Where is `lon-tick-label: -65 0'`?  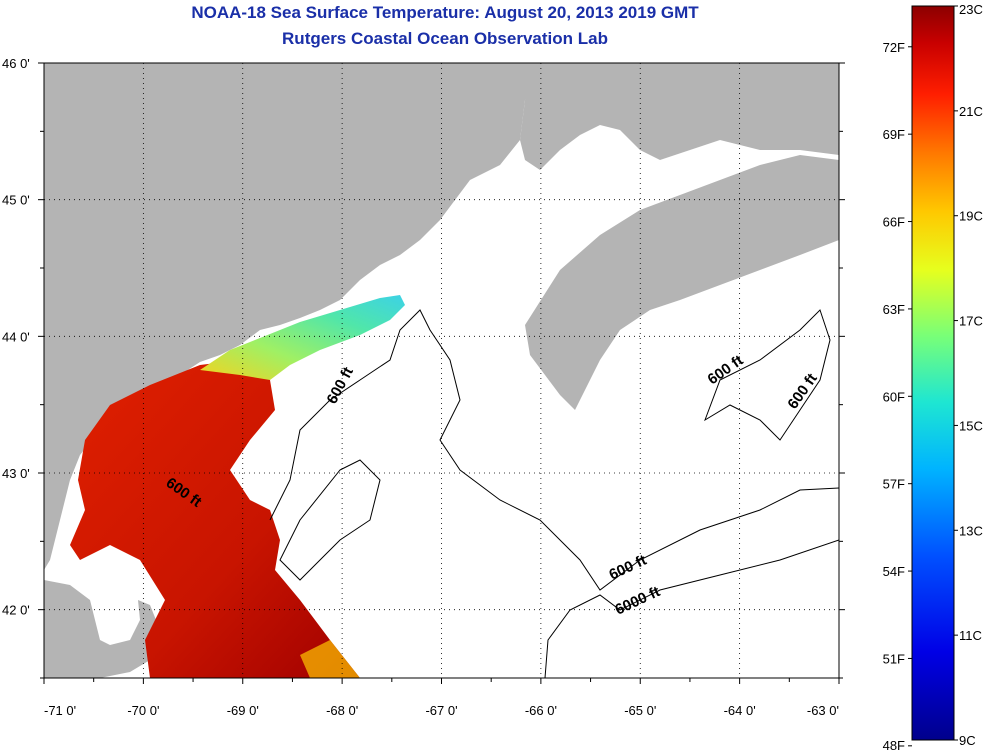 lon-tick-label: -65 0' is located at coordinates (640, 710).